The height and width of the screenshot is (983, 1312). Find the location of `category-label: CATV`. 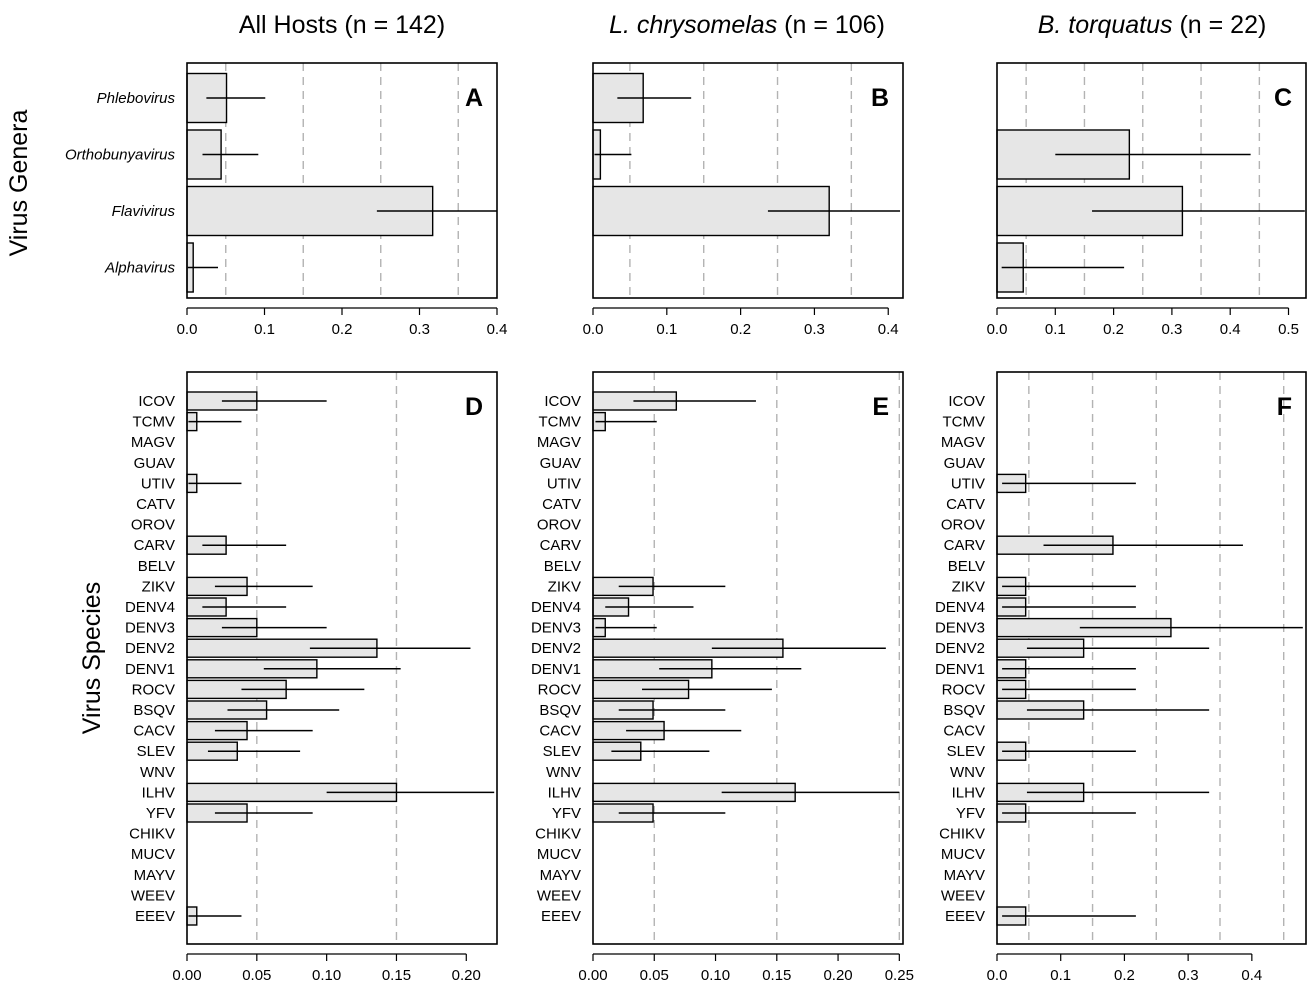

category-label: CATV is located at coordinates (155, 504).